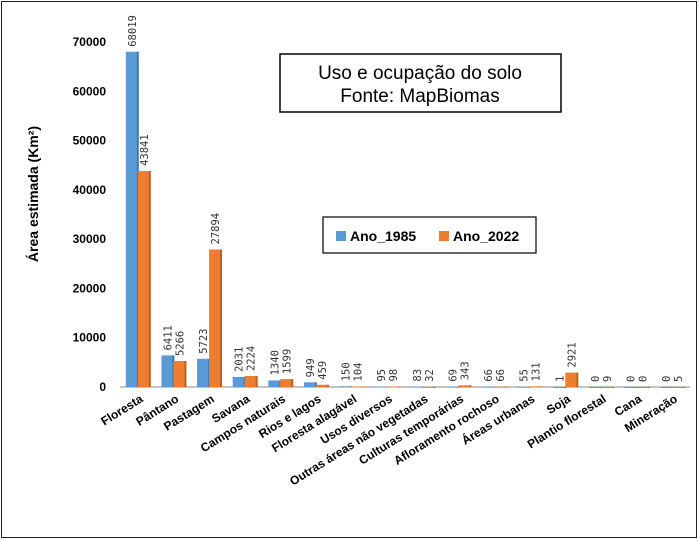 This screenshot has width=700, height=541. Describe the element at coordinates (90, 338) in the screenshot. I see `y-tick-label: 10000` at that location.